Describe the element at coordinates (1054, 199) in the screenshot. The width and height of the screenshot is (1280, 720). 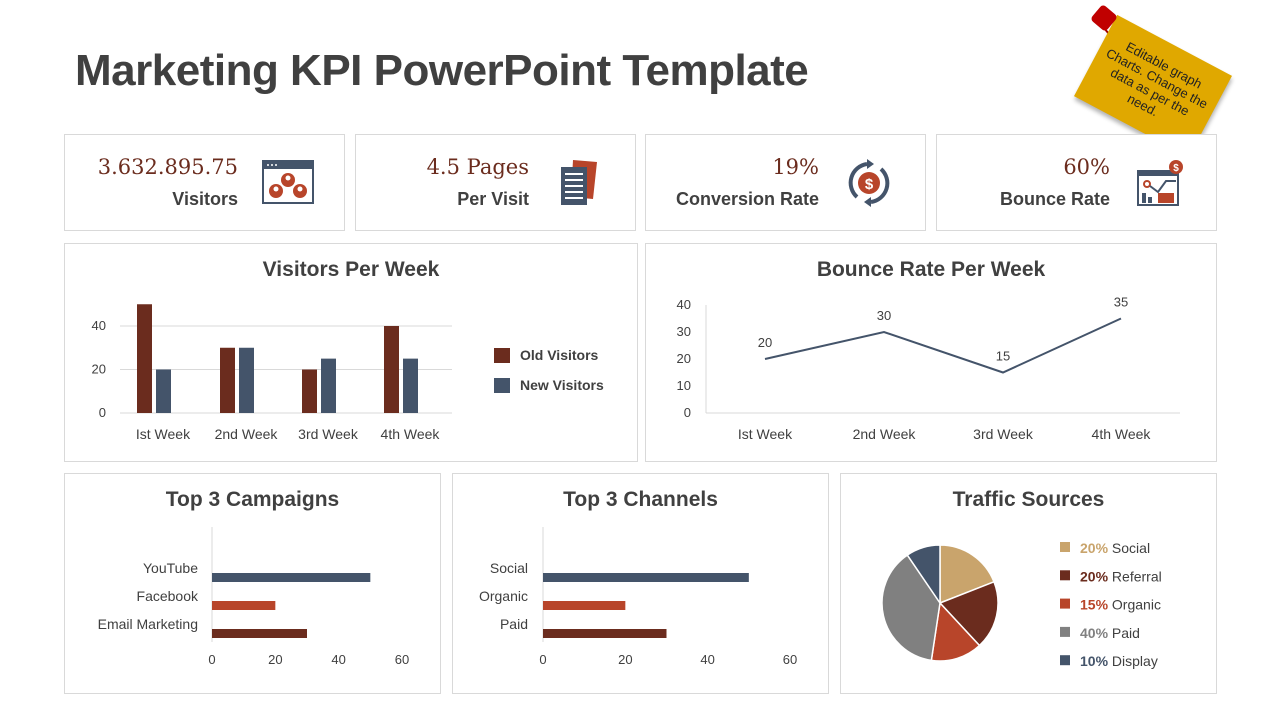
I see `kpi-label: Bounce Rate` at that location.